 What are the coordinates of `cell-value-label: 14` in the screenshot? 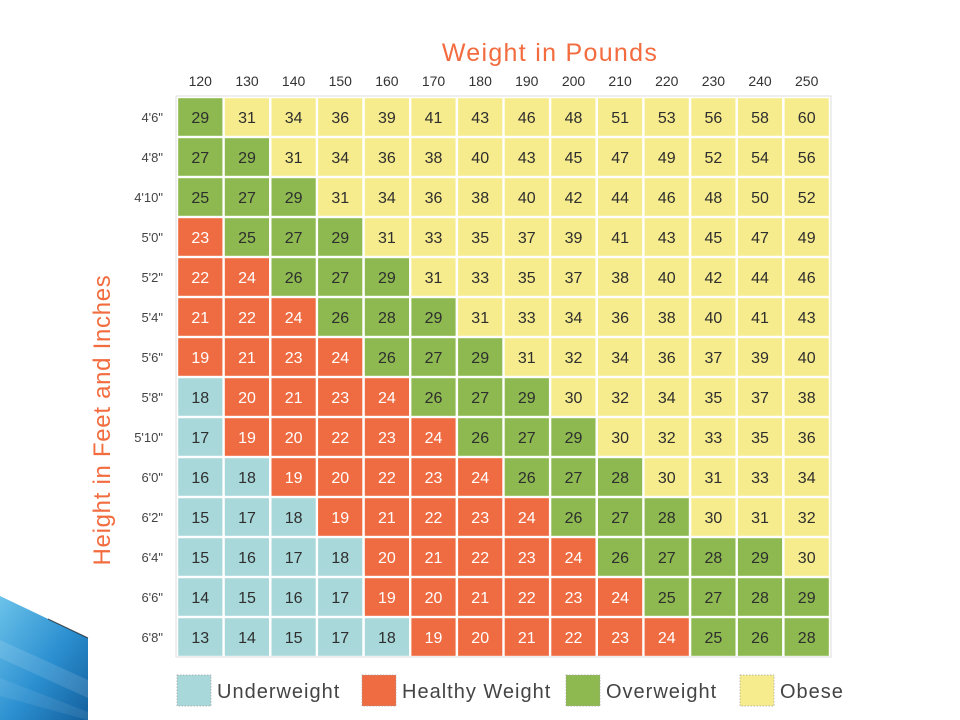 It's located at (200, 598).